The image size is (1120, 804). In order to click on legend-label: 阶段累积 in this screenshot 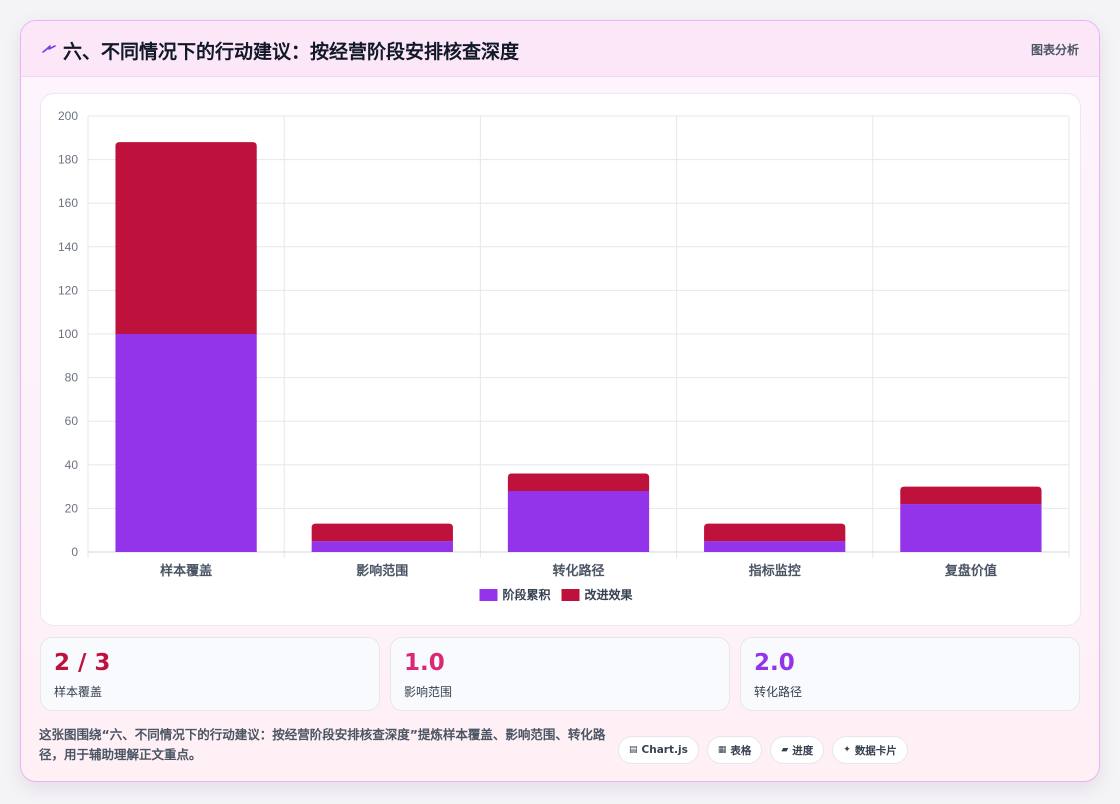, I will do `click(527, 594)`.